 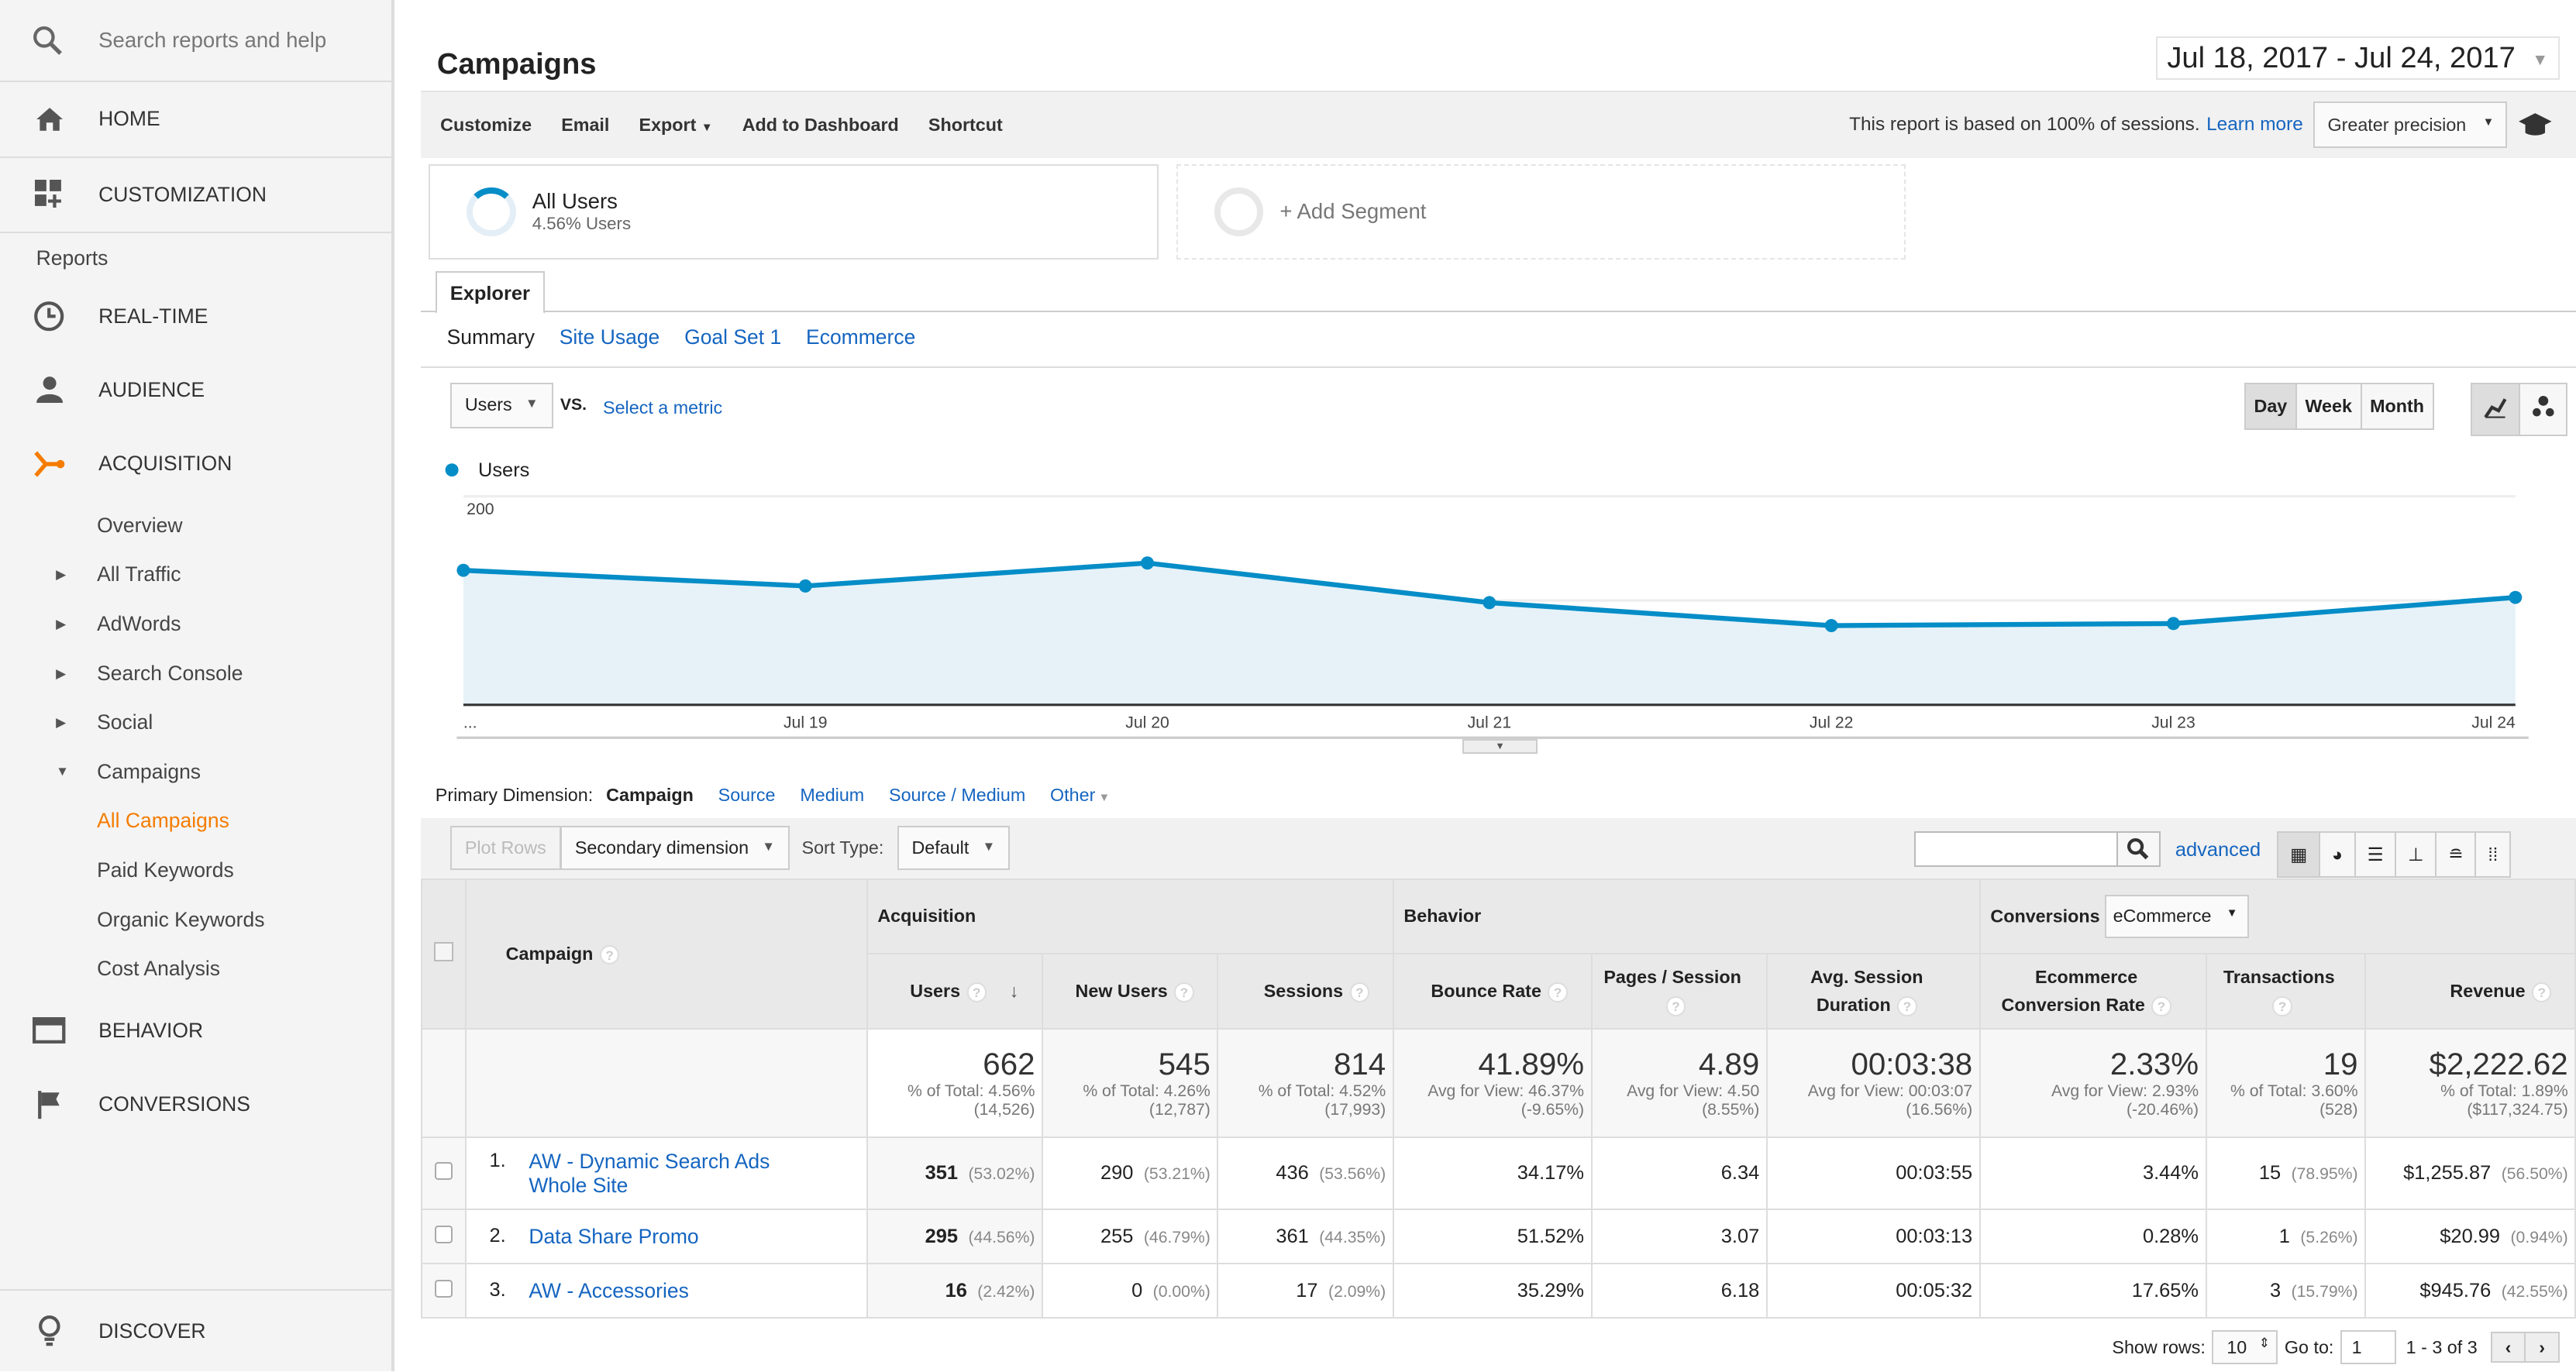 I want to click on search-box: Search reports and help, so click(x=195, y=41).